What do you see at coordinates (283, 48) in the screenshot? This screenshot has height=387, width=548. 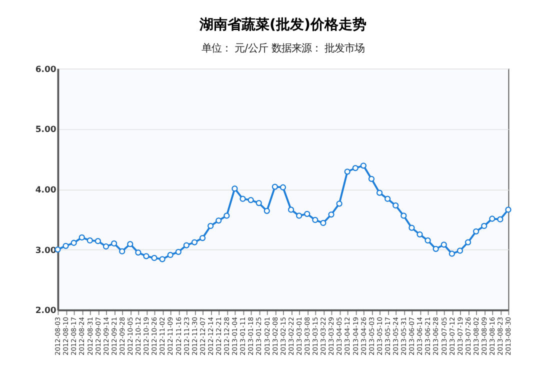 I see `chart-subtitle: 单位： 元/公斤 数据来源： 批发市场` at bounding box center [283, 48].